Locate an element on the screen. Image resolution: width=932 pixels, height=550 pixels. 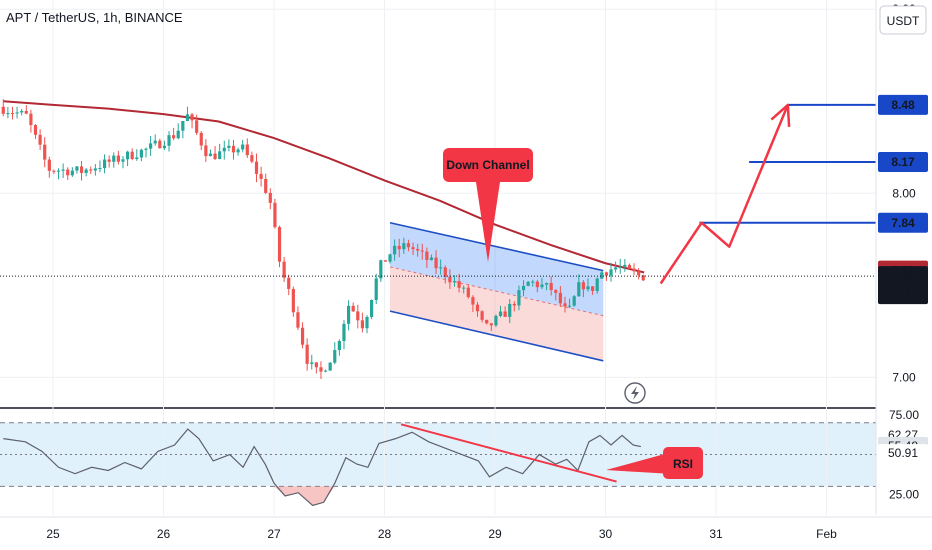
x-tick-label: 26 is located at coordinates (164, 534).